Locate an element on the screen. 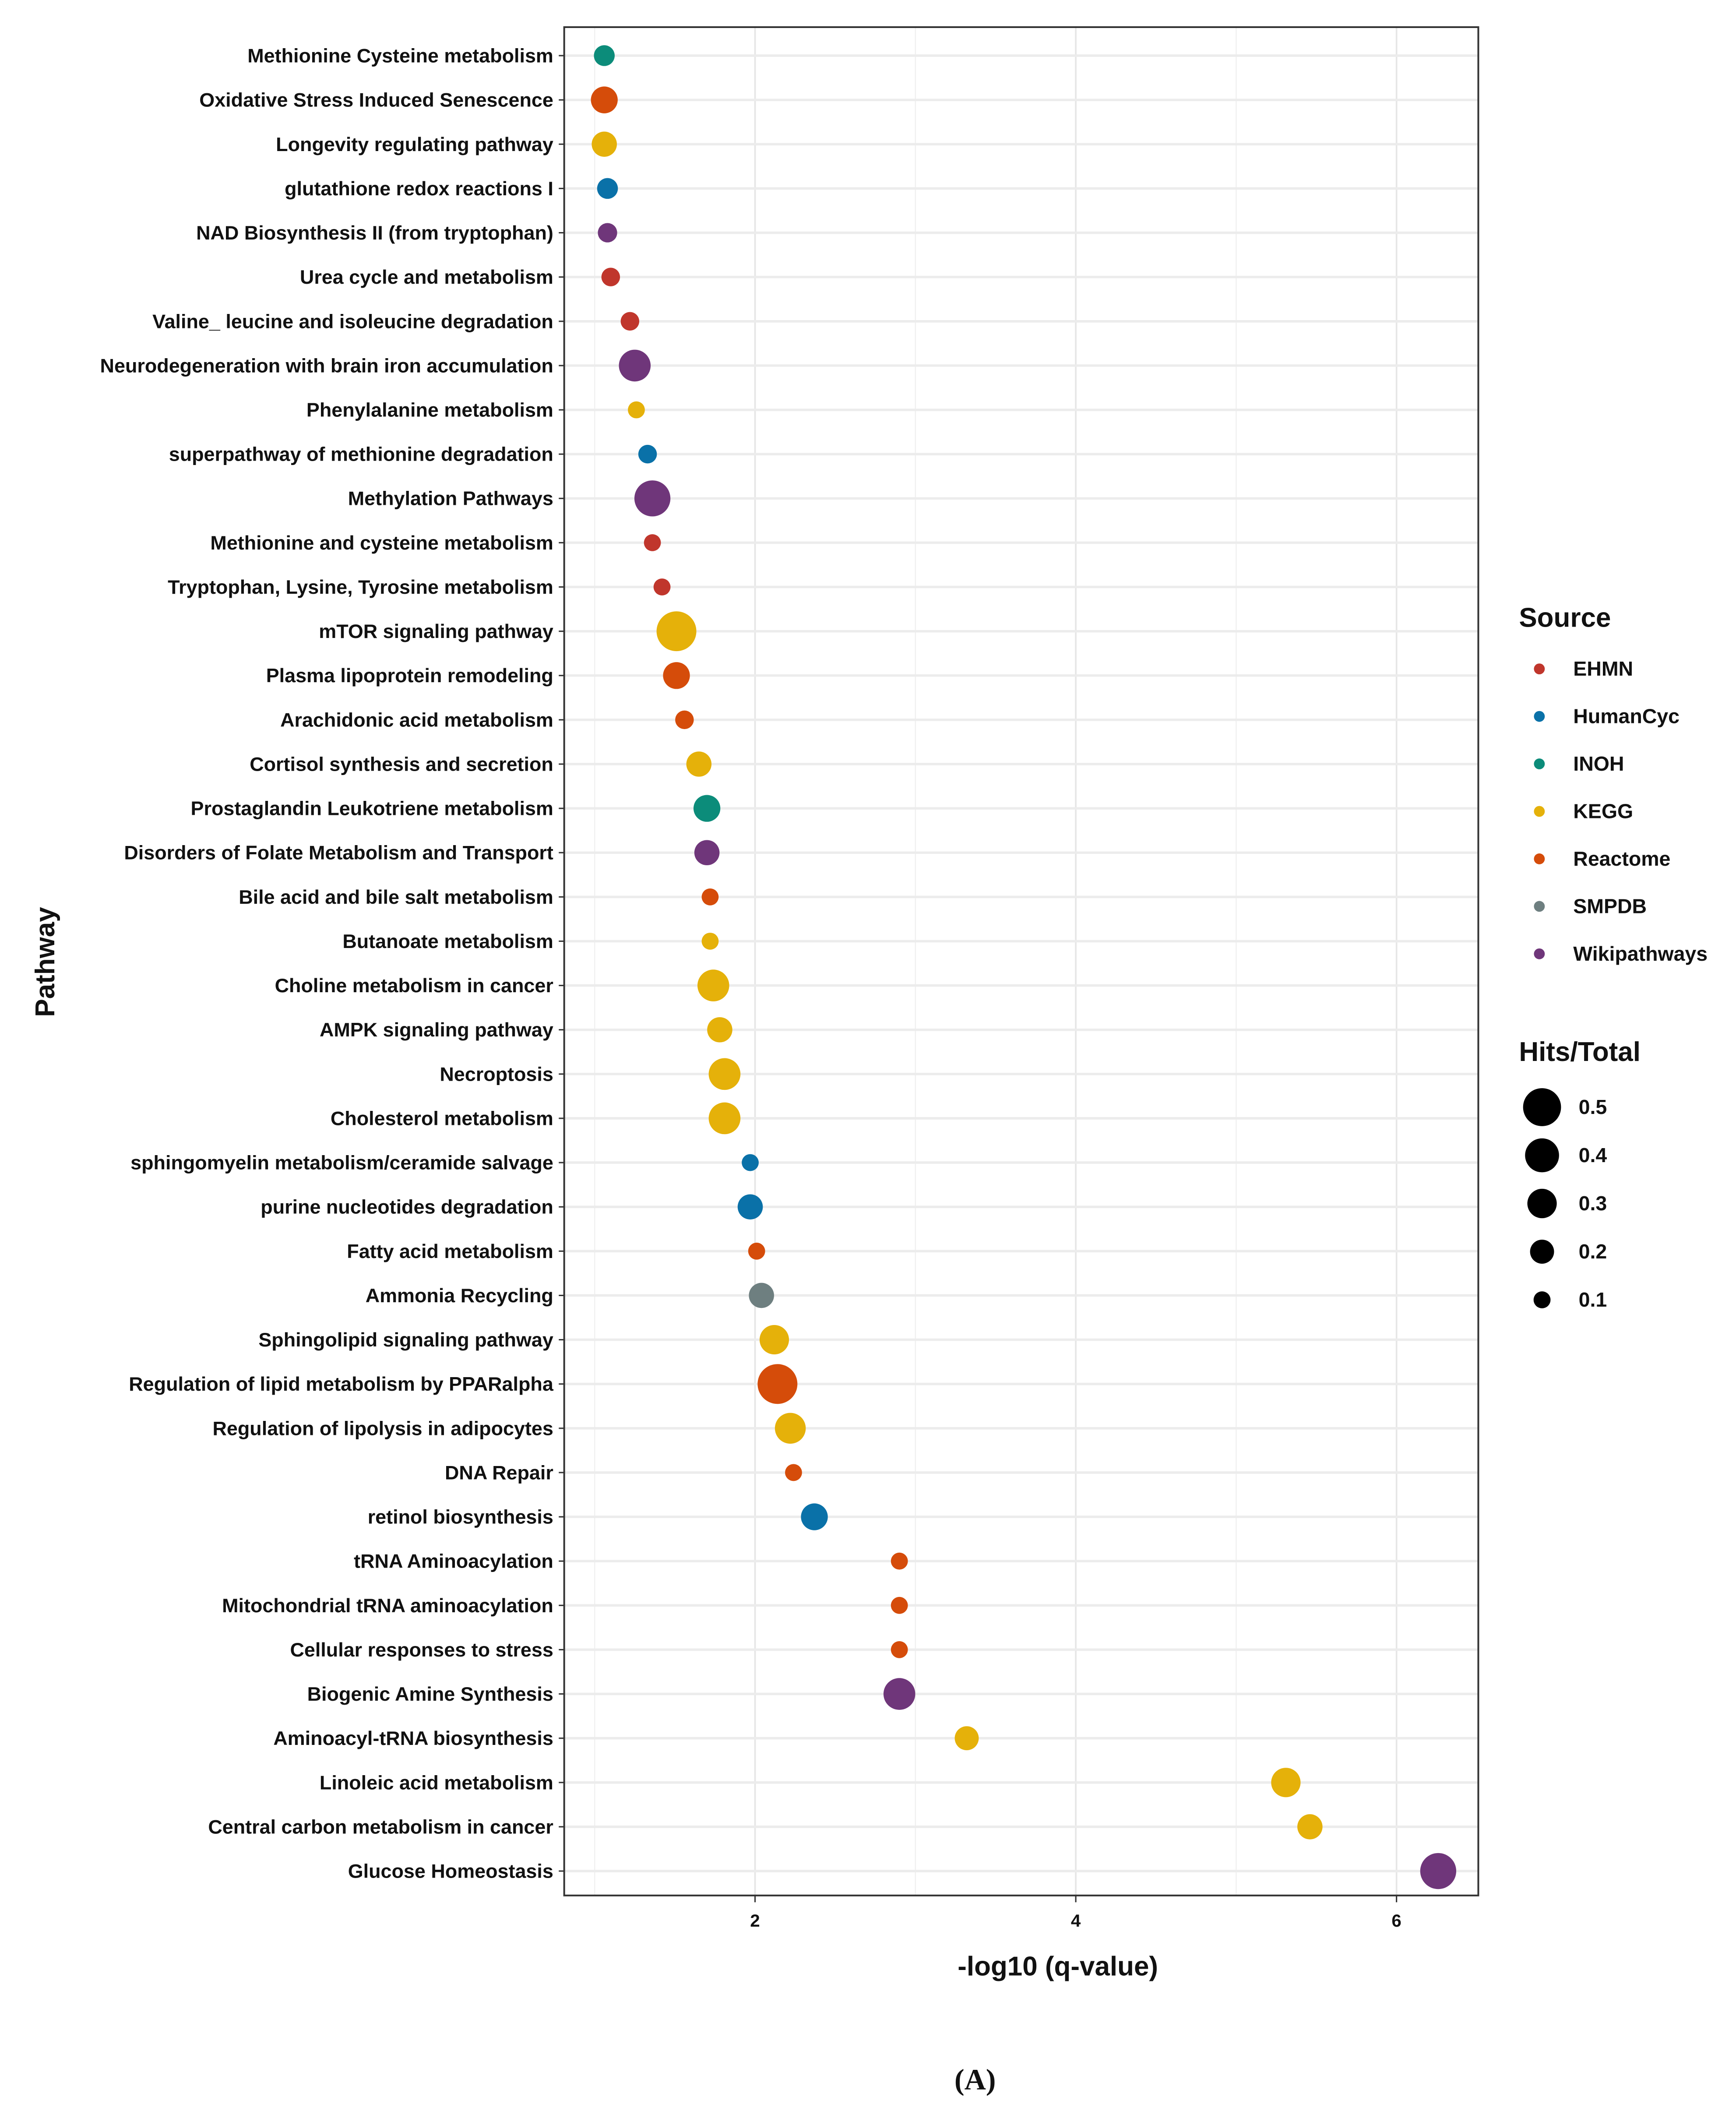 The image size is (1736, 2118). y-tick-label: Phenylalanine metabolism is located at coordinates (429, 410).